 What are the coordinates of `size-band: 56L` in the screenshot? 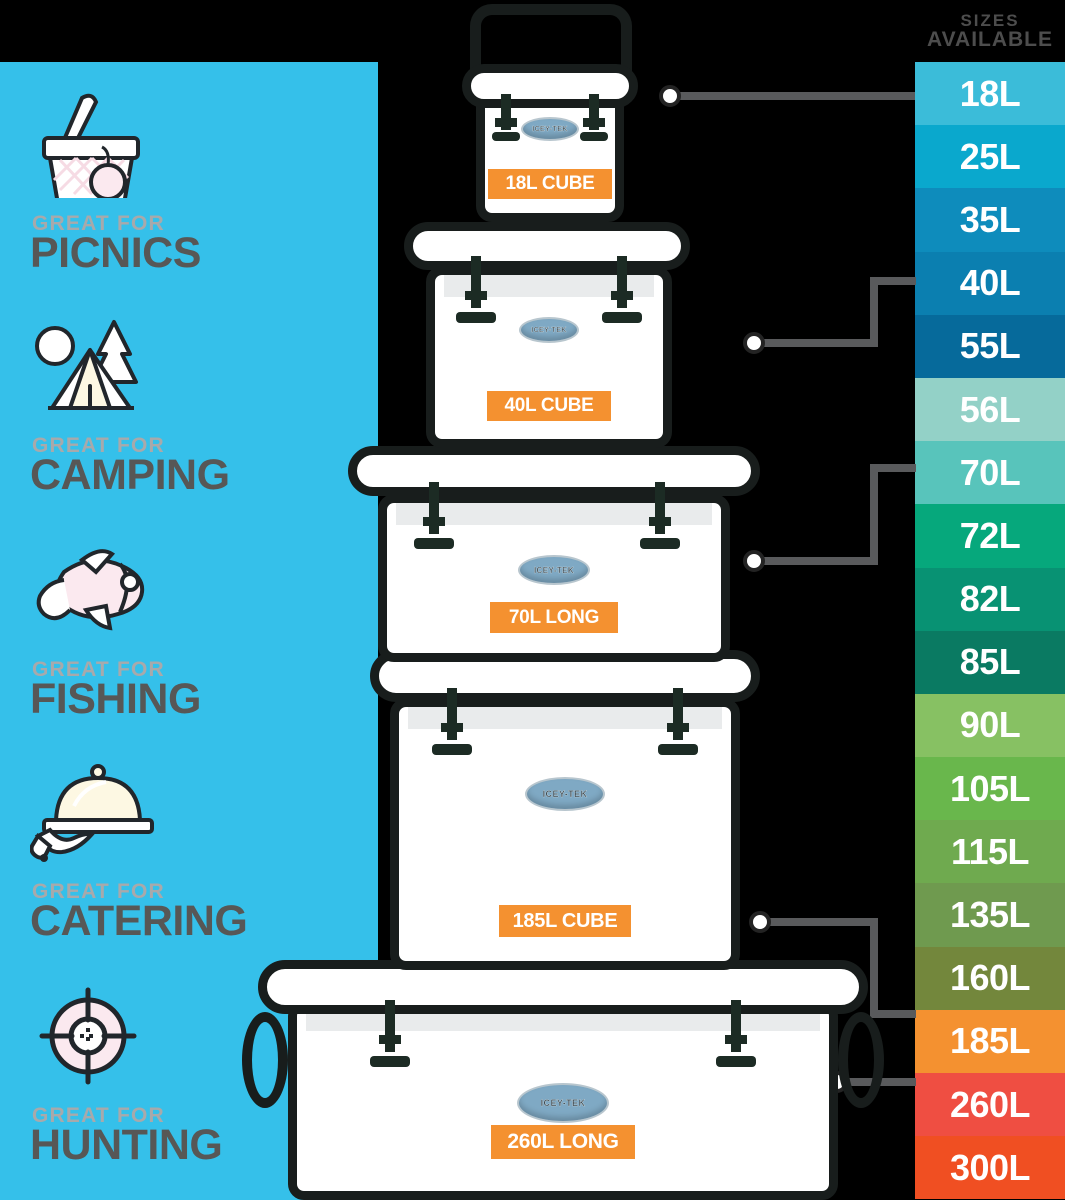 It's located at (990, 409).